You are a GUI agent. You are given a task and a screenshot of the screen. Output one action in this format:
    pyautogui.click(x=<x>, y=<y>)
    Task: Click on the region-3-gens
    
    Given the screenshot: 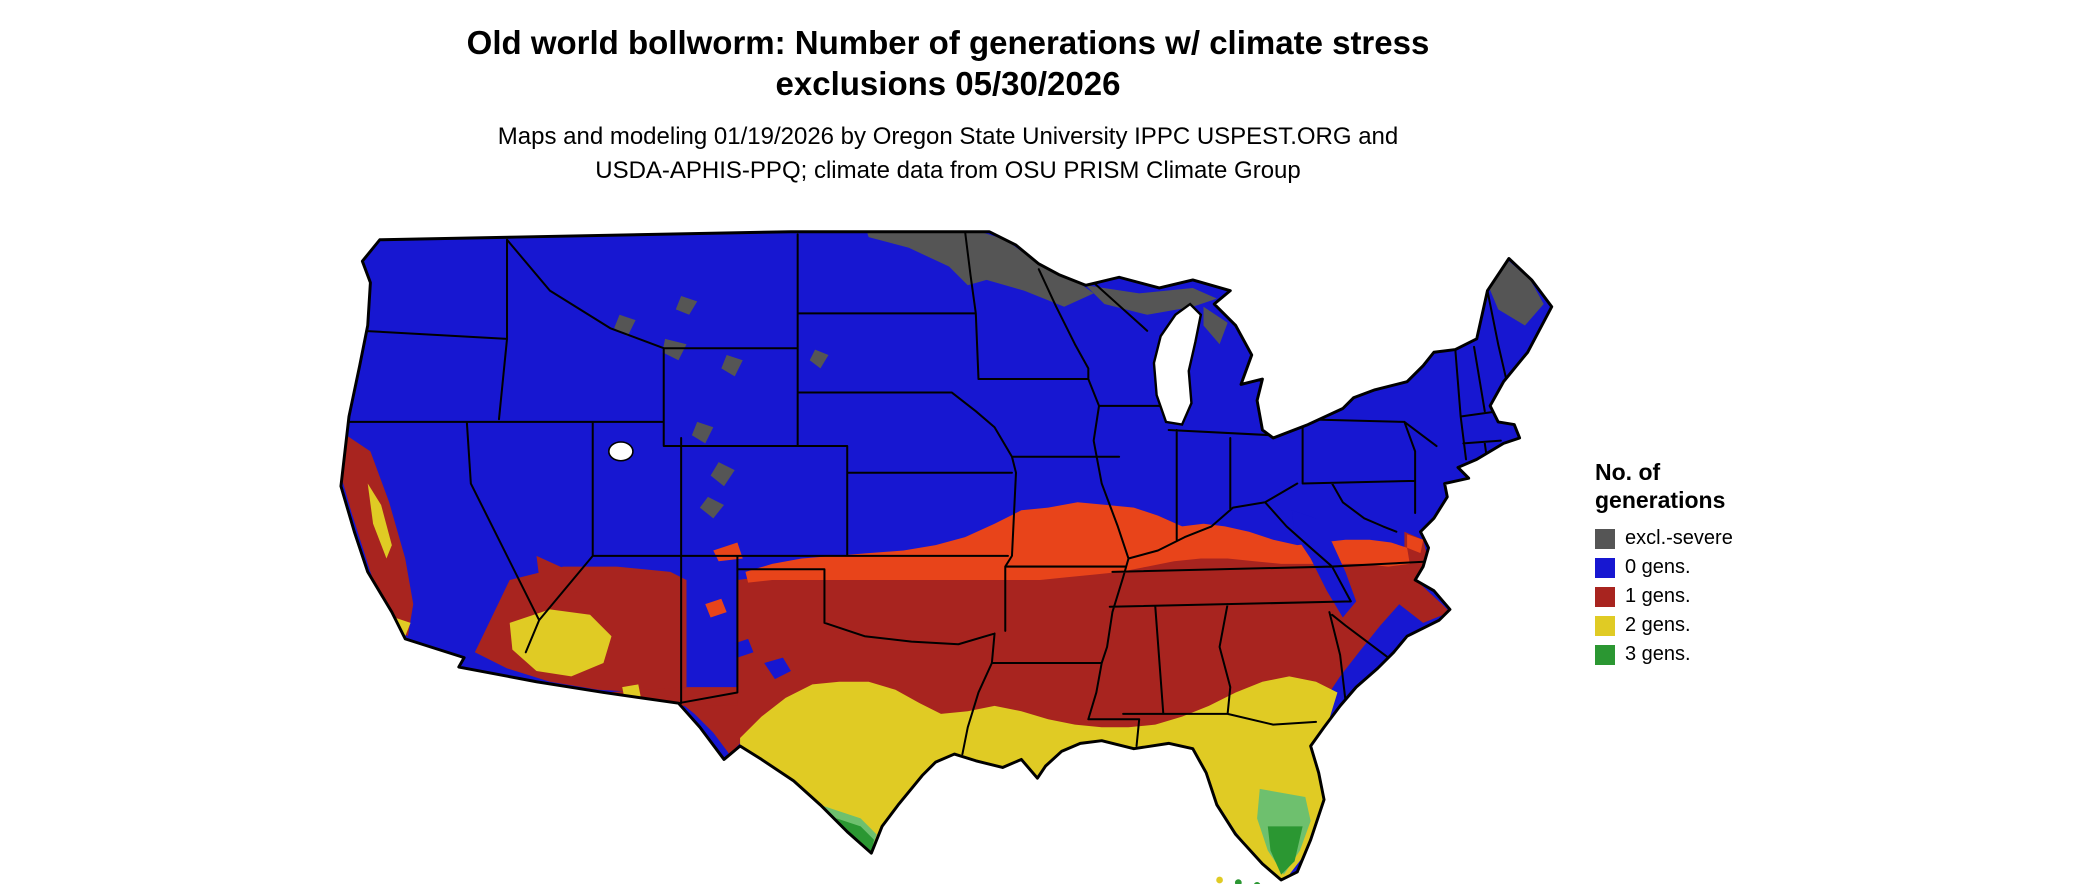 What is the action you would take?
    pyautogui.click(x=1069, y=846)
    